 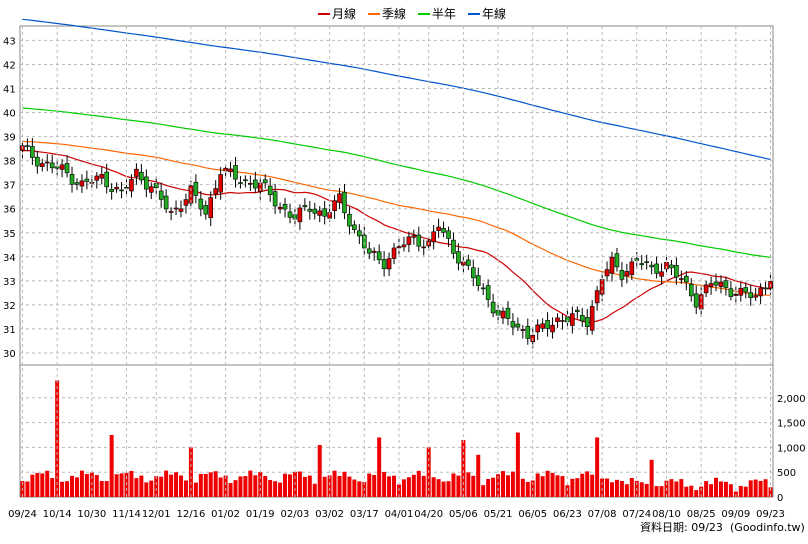 What do you see at coordinates (428, 514) in the screenshot?
I see `x-tick-label: 04/20` at bounding box center [428, 514].